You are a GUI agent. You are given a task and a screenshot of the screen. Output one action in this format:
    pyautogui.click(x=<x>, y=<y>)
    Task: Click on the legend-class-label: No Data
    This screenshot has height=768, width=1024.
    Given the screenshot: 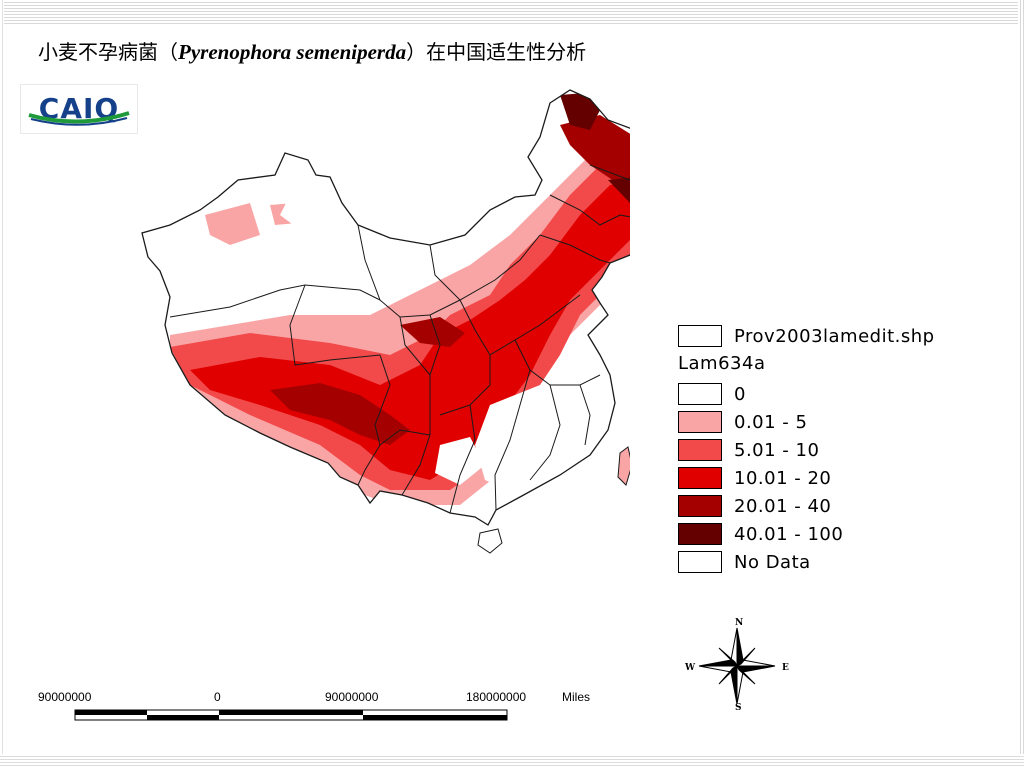 What is the action you would take?
    pyautogui.click(x=772, y=562)
    